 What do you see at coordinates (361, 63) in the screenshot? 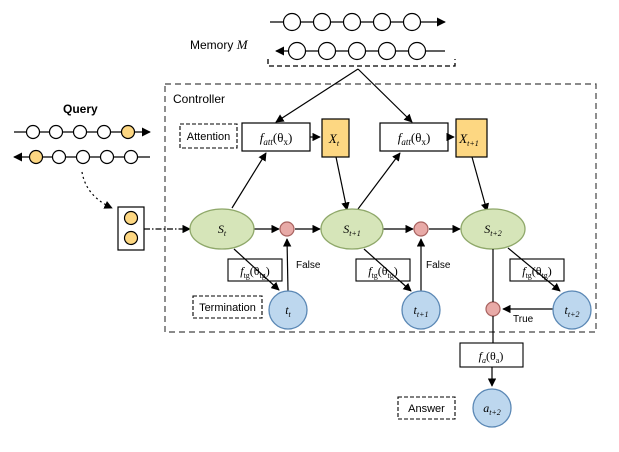
I see `memory-bracket` at bounding box center [361, 63].